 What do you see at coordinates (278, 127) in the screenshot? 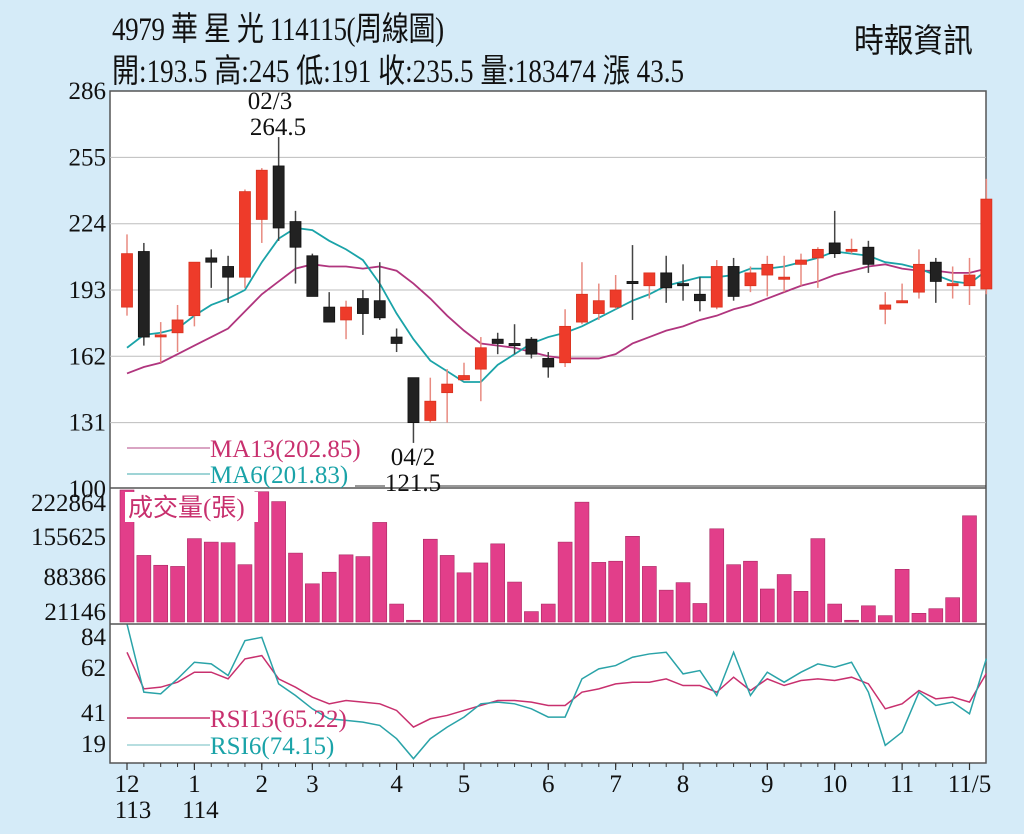
I see `high-value-annotation: 264.5` at bounding box center [278, 127].